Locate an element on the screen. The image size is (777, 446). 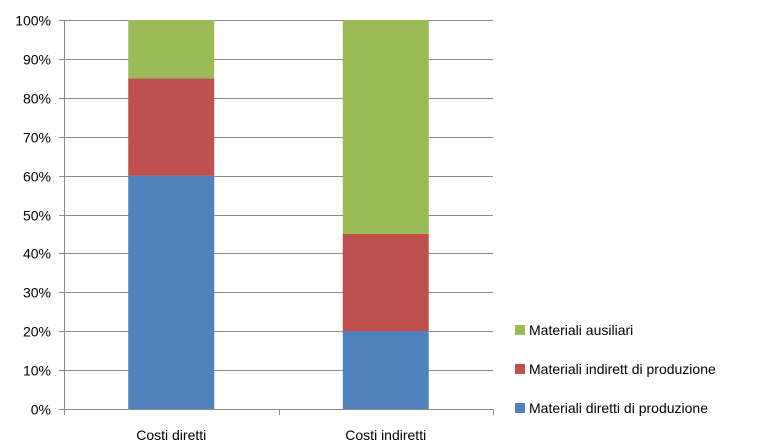
legend-label: Materiali ausiliari is located at coordinates (581, 330).